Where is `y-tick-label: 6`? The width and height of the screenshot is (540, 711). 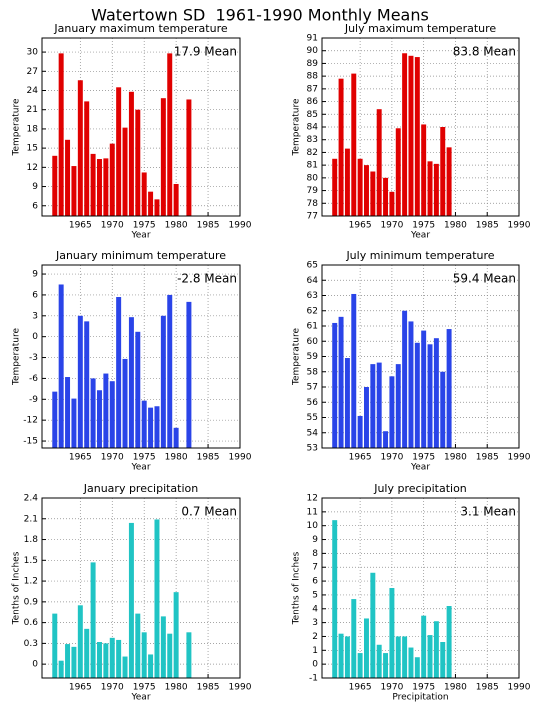
y-tick-label: 6 is located at coordinates (315, 582).